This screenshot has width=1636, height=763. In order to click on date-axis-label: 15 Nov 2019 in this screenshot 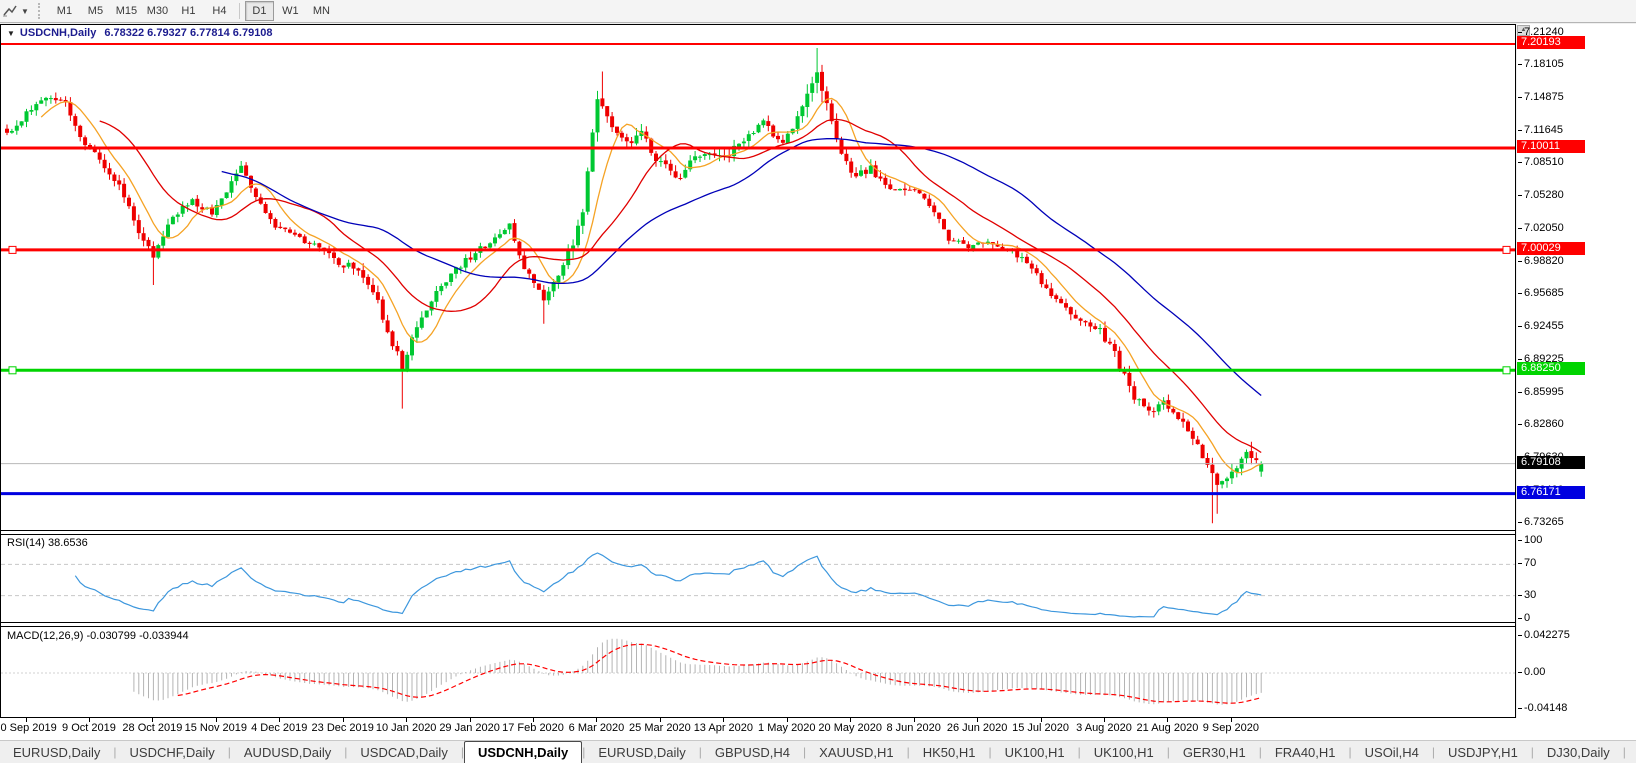, I will do `click(216, 728)`.